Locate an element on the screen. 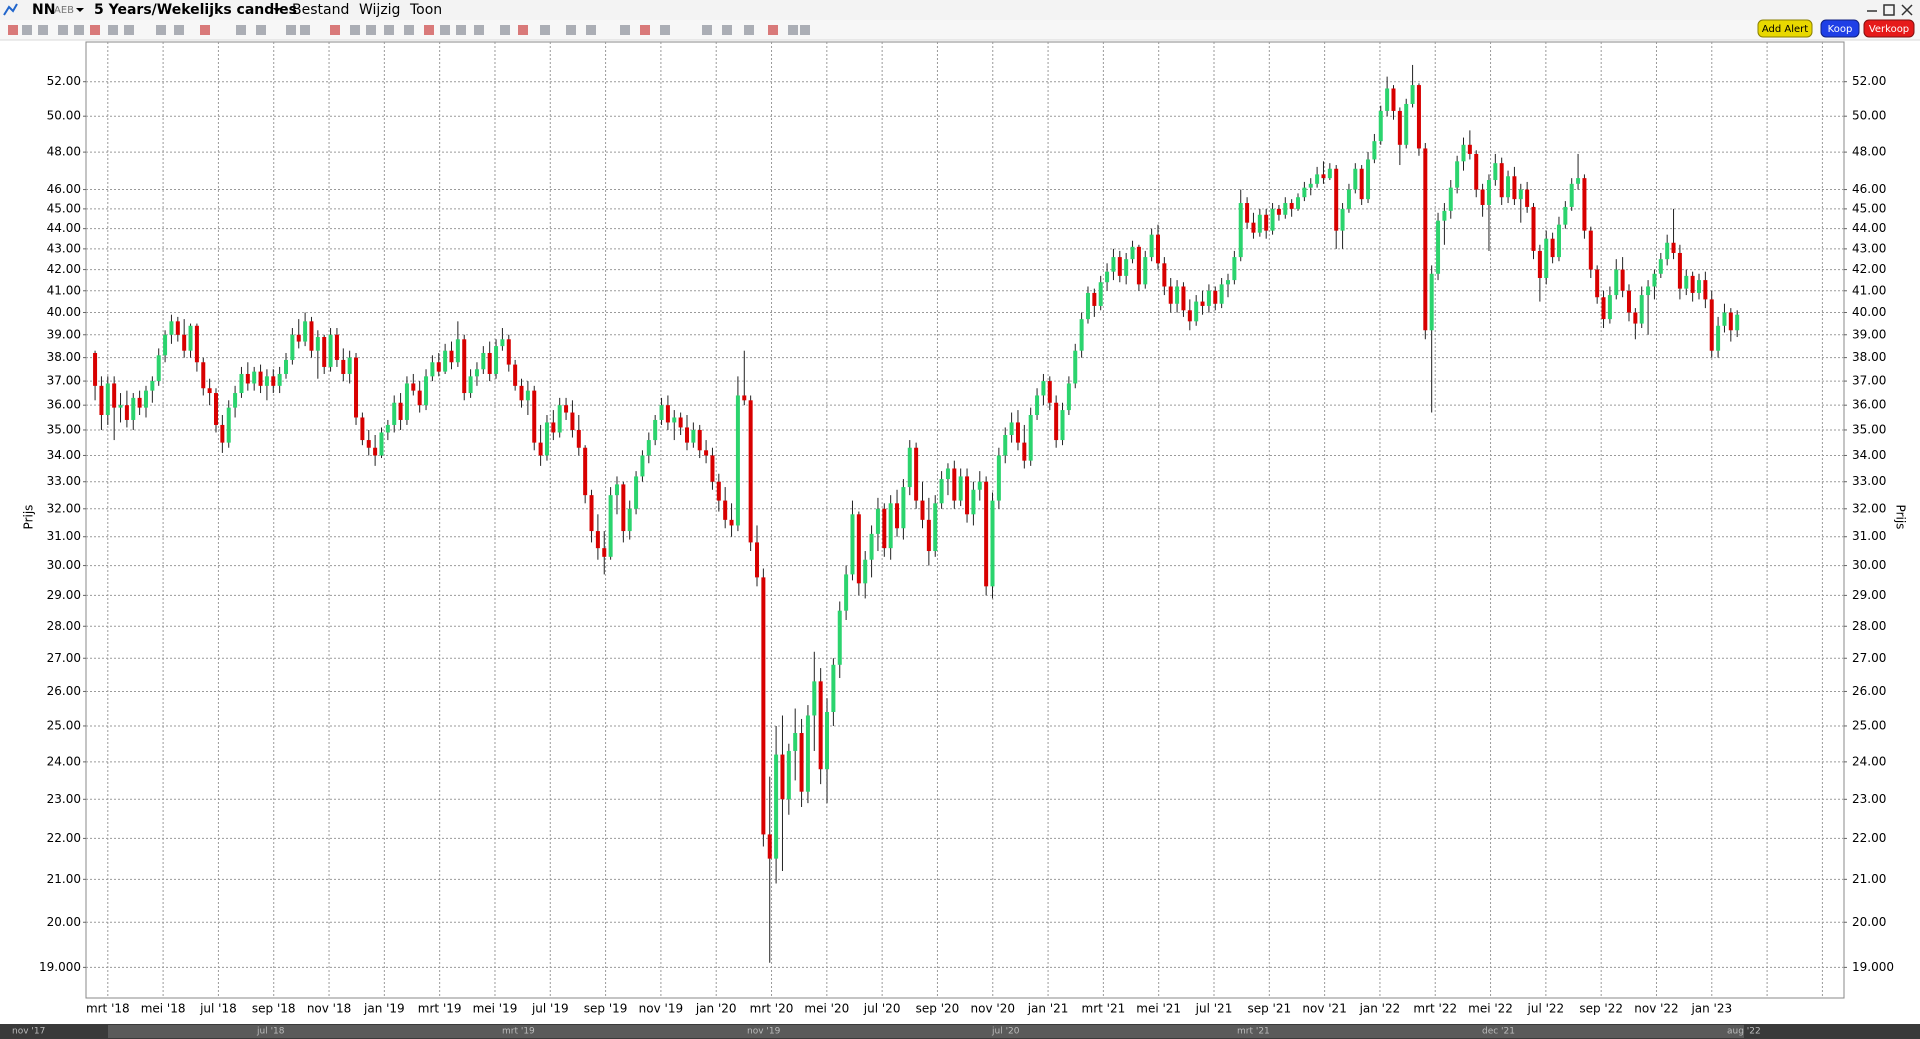 Image resolution: width=1920 pixels, height=1039 pixels. y-tick-label: 33.00 is located at coordinates (64, 481).